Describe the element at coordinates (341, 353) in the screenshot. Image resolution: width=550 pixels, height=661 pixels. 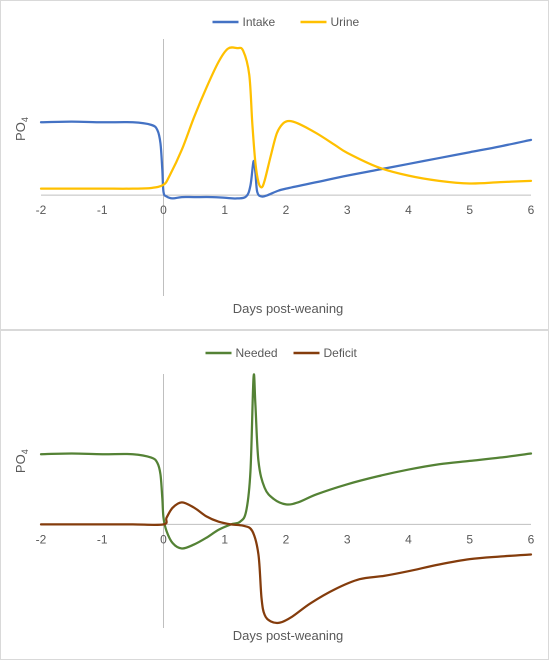
I see `legend-label: Deficit` at that location.